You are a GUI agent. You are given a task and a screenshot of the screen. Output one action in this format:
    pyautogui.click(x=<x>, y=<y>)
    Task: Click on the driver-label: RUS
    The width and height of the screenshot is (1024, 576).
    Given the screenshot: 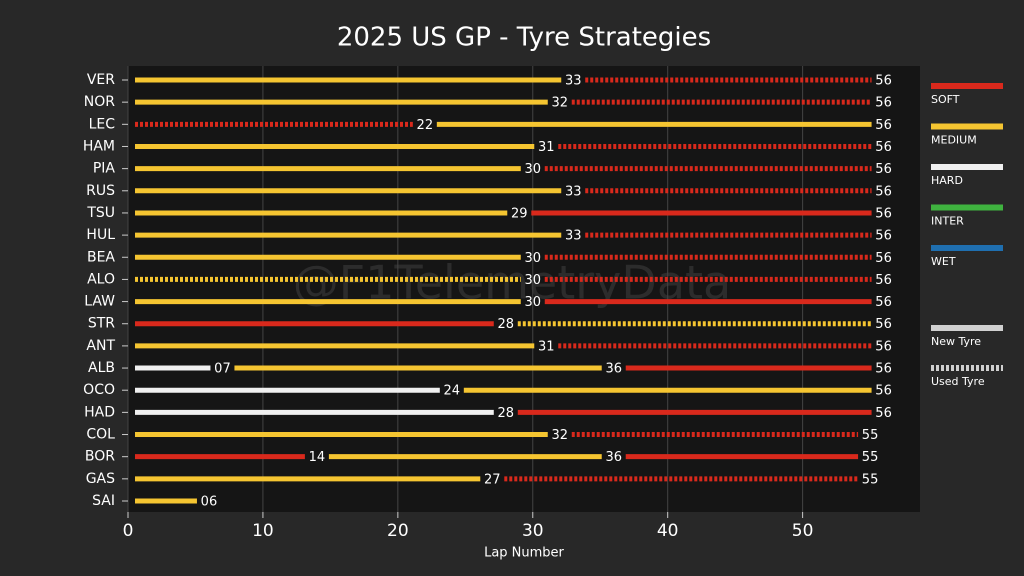 What is the action you would take?
    pyautogui.click(x=100, y=191)
    